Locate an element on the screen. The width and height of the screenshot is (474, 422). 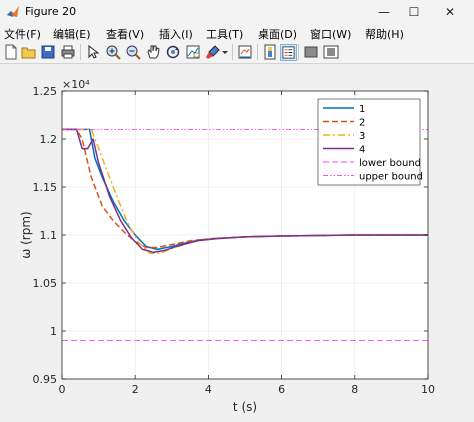
print-icon is located at coordinates (68, 52).